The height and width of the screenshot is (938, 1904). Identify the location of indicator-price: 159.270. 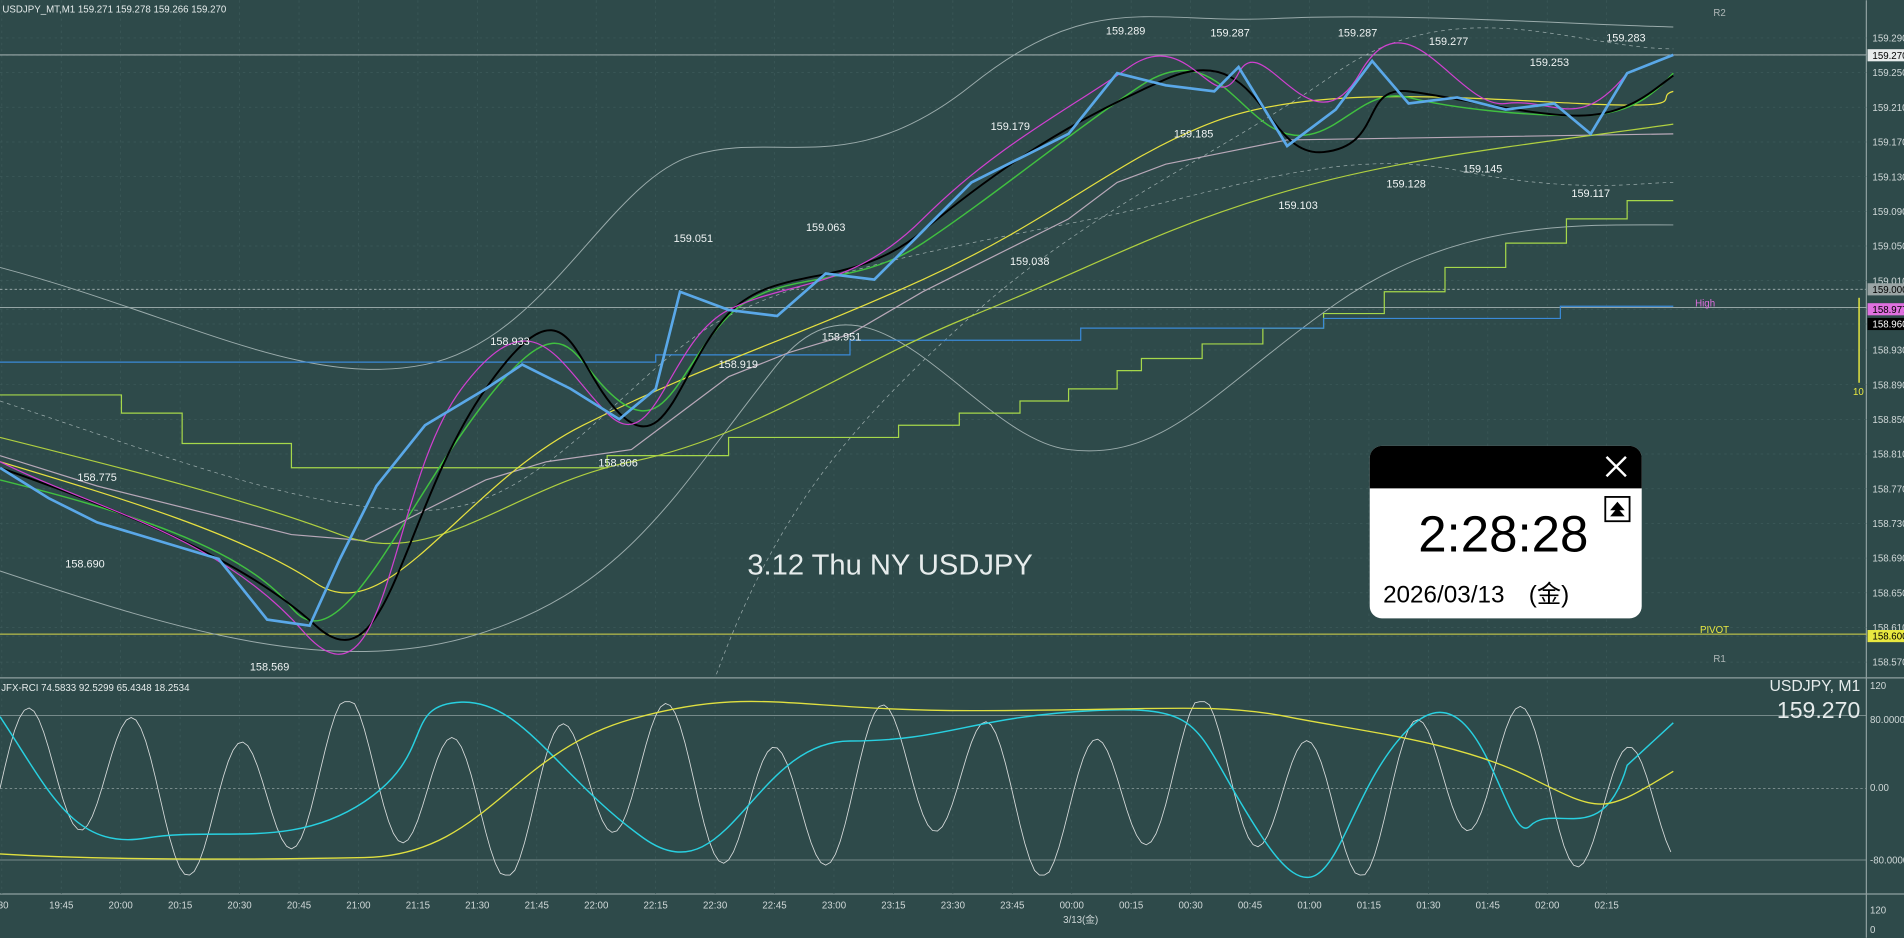
(1818, 710).